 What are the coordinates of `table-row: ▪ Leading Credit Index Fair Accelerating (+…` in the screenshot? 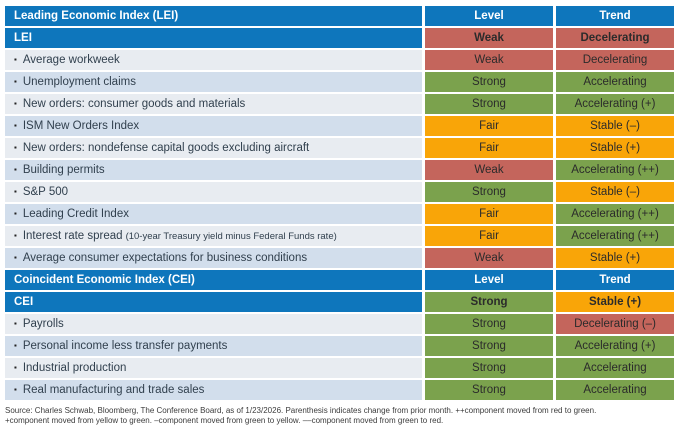 It's located at (342, 214).